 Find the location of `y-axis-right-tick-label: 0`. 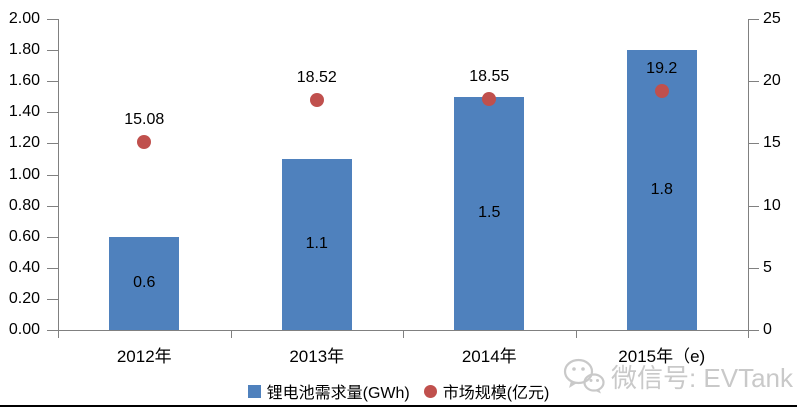

y-axis-right-tick-label: 0 is located at coordinates (767, 329).